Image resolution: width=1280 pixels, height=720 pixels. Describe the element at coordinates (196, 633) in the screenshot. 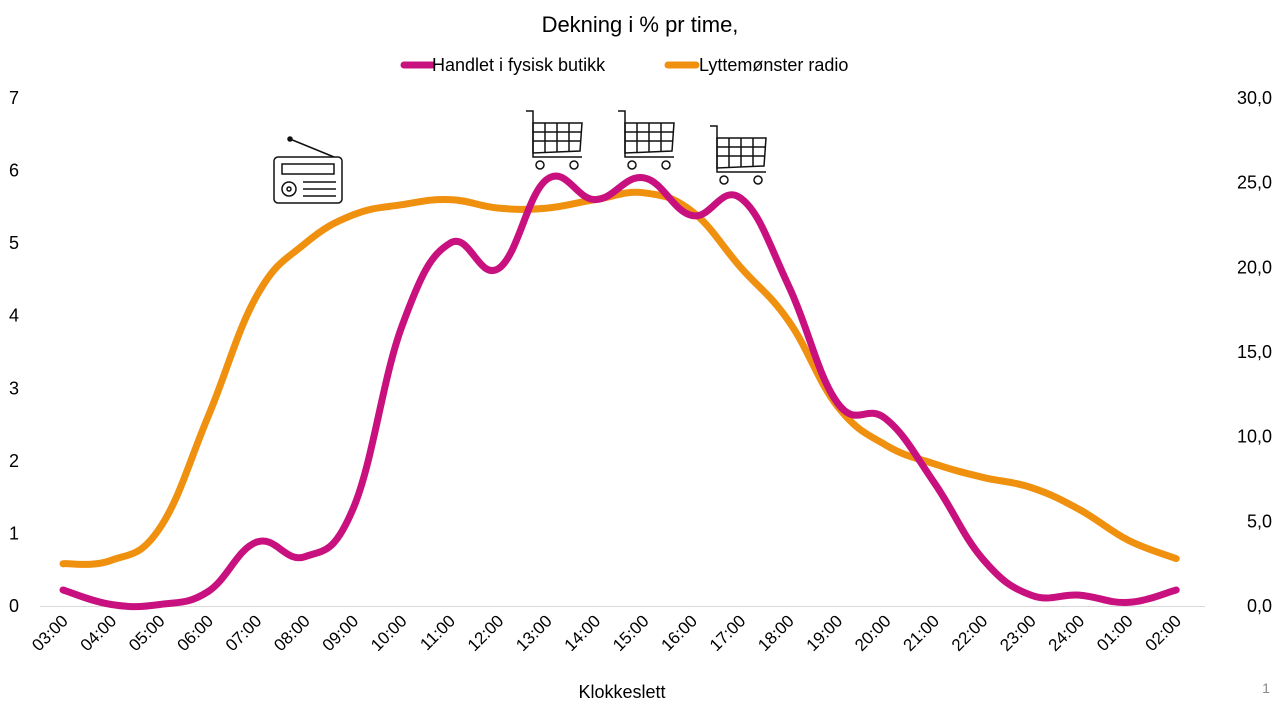

I see `x-tick-label: 06:00` at that location.